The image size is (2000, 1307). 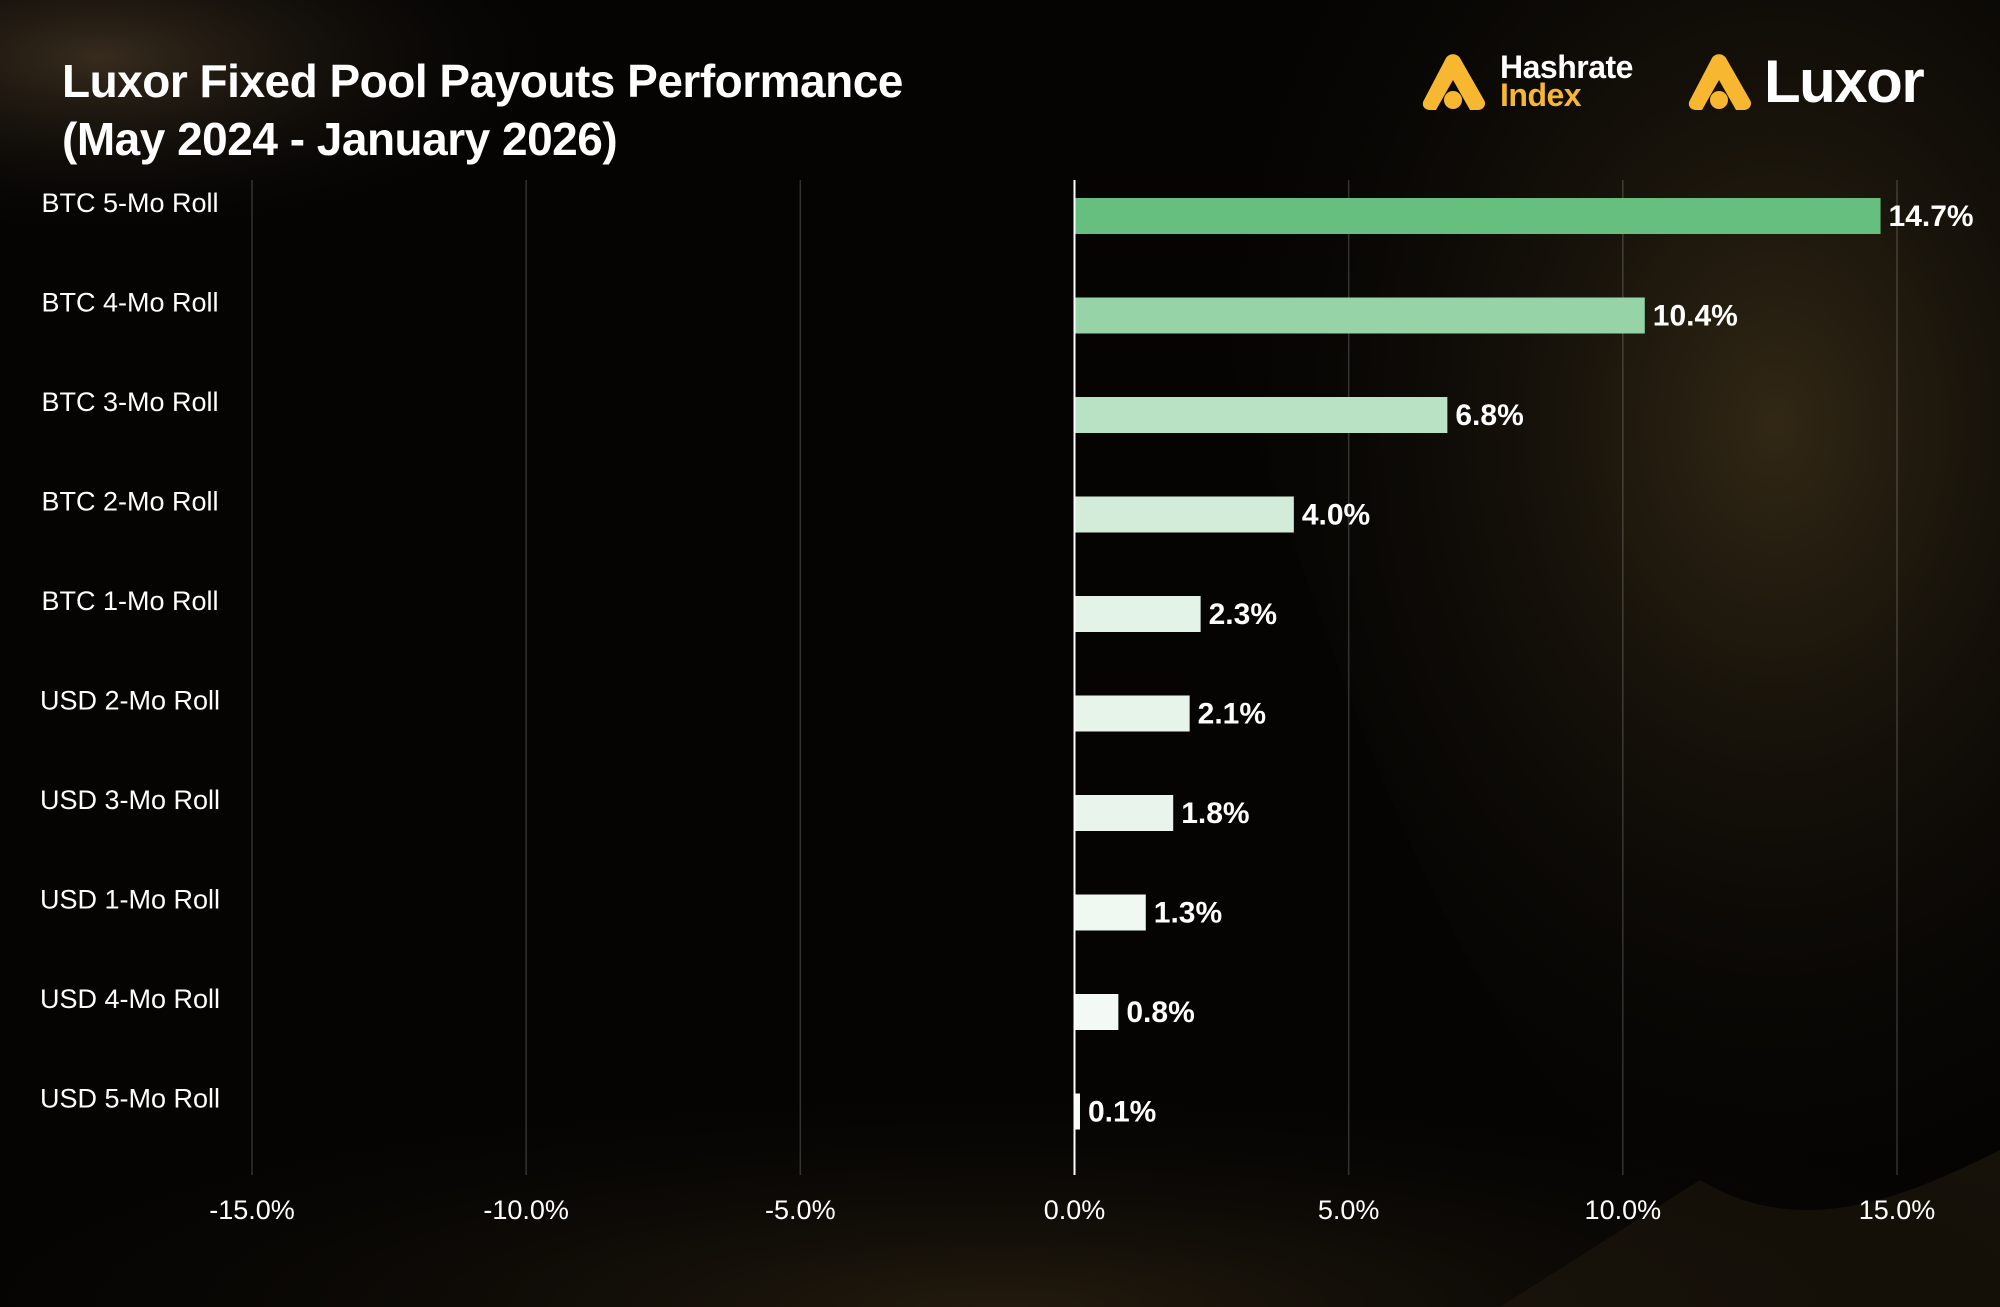 What do you see at coordinates (1075, 1210) in the screenshot?
I see `x-tick-label: 0.0%` at bounding box center [1075, 1210].